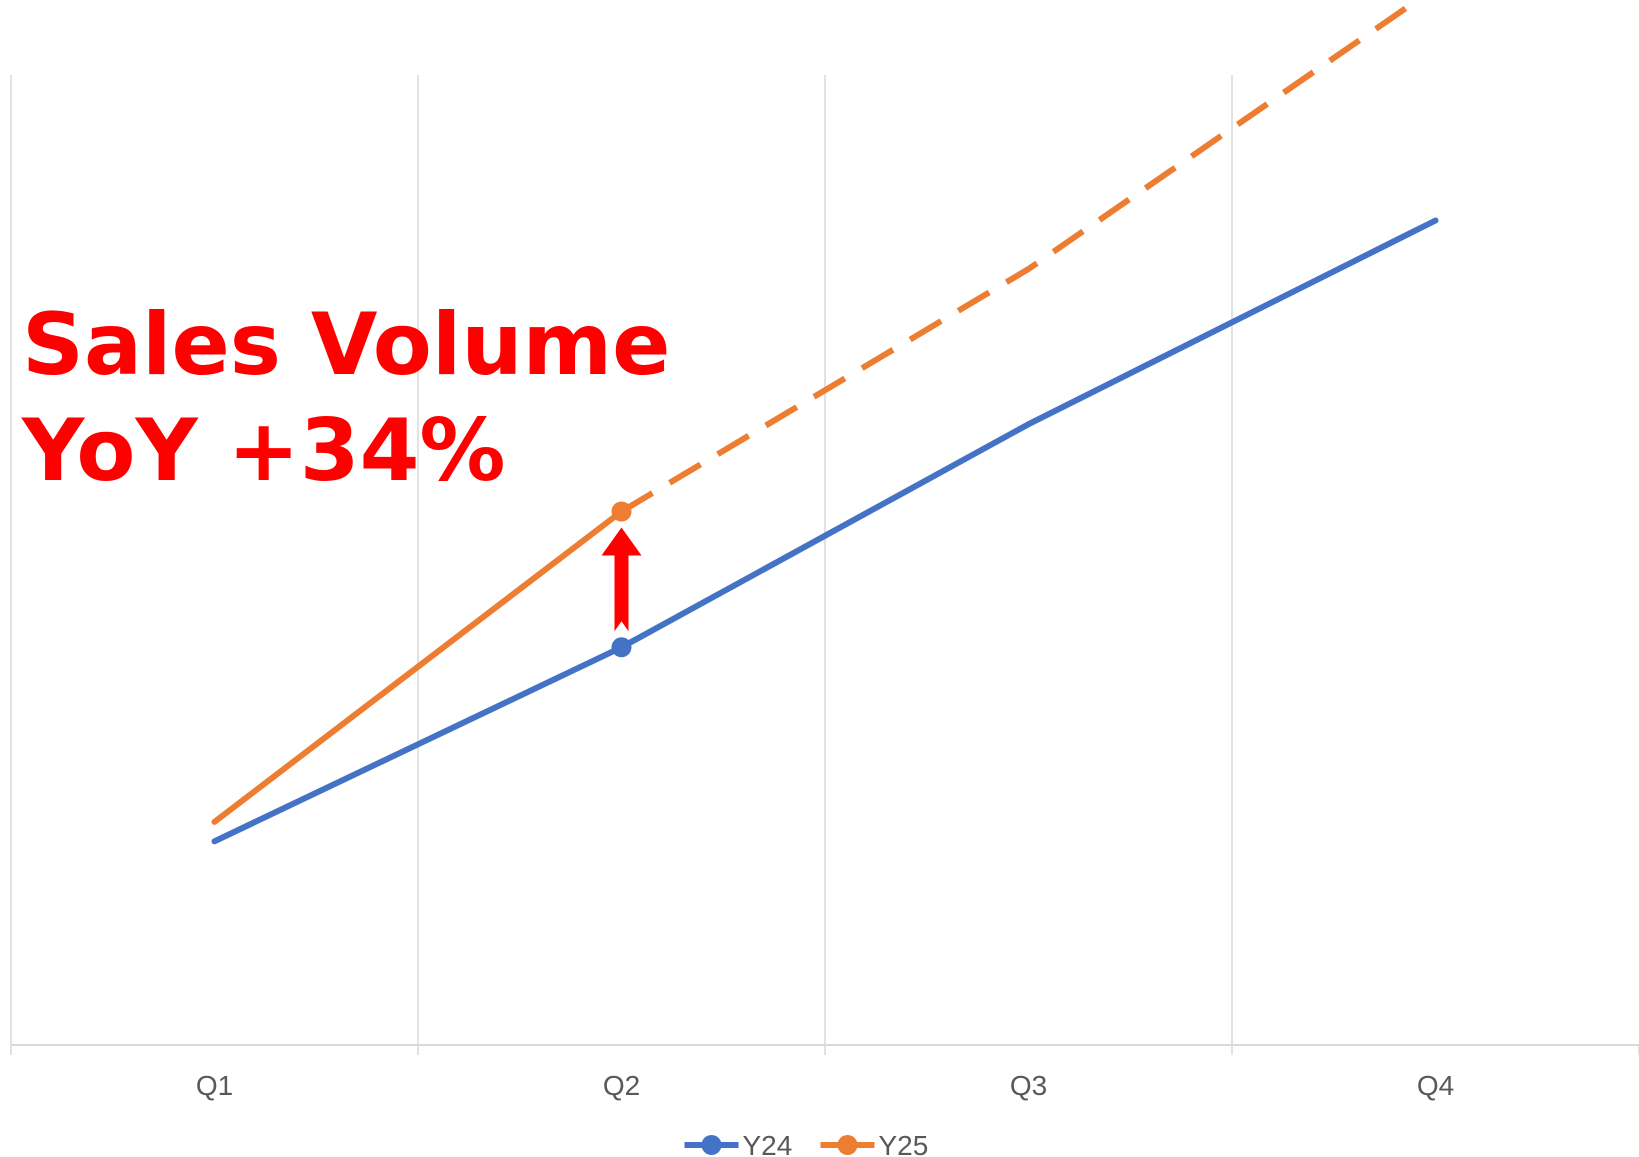 Image resolution: width=1639 pixels, height=1157 pixels. Describe the element at coordinates (1436, 221) in the screenshot. I see `data-point-y24-q4` at that location.